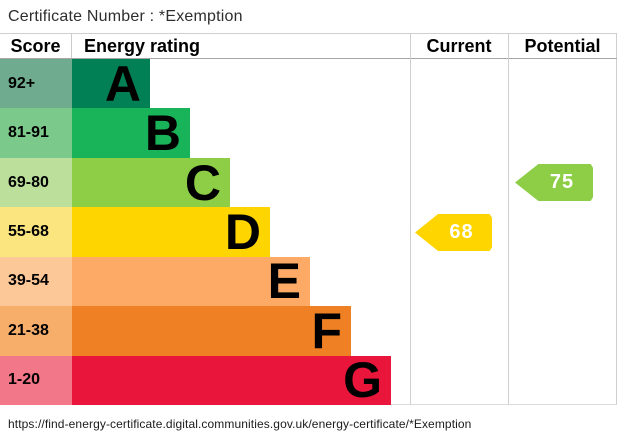 The height and width of the screenshot is (440, 620). I want to click on potential-rating-value: 75, so click(562, 182).